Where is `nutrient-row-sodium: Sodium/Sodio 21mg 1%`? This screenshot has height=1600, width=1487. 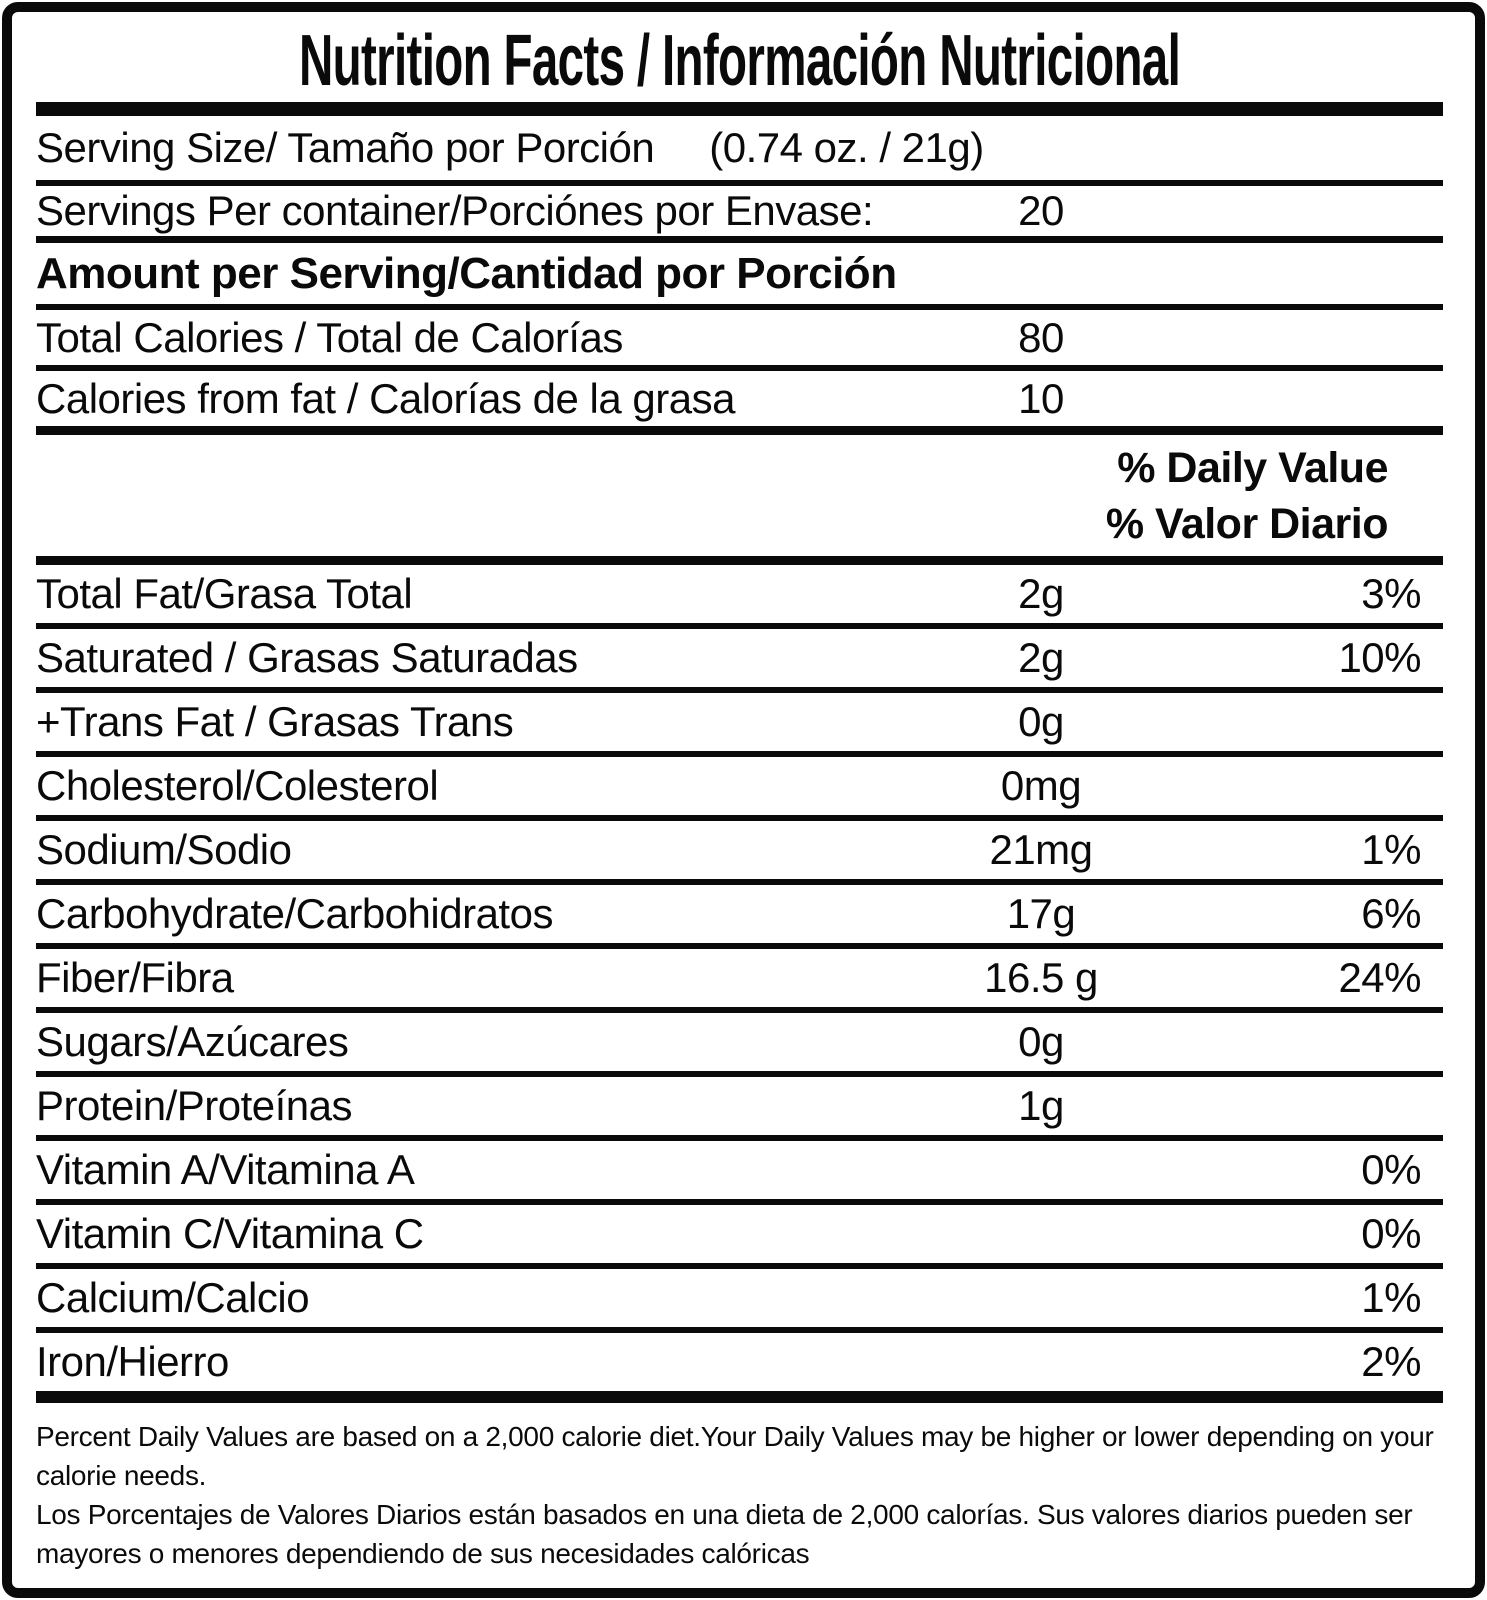 nutrient-row-sodium: Sodium/Sodio 21mg 1% is located at coordinates (739, 853).